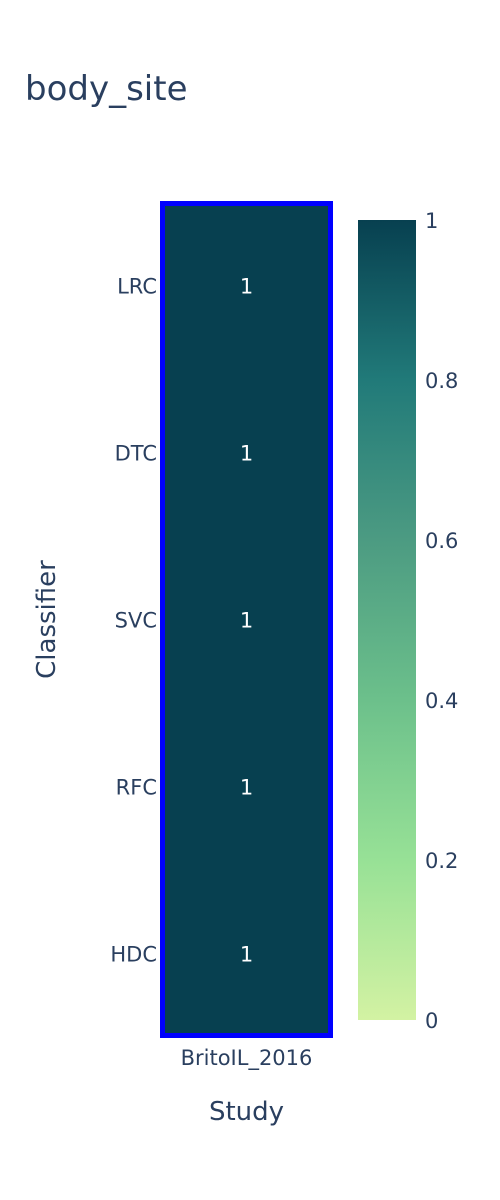 Image resolution: width=500 pixels, height=1200 pixels. What do you see at coordinates (431, 221) in the screenshot?
I see `colorbar-tick-label: 1` at bounding box center [431, 221].